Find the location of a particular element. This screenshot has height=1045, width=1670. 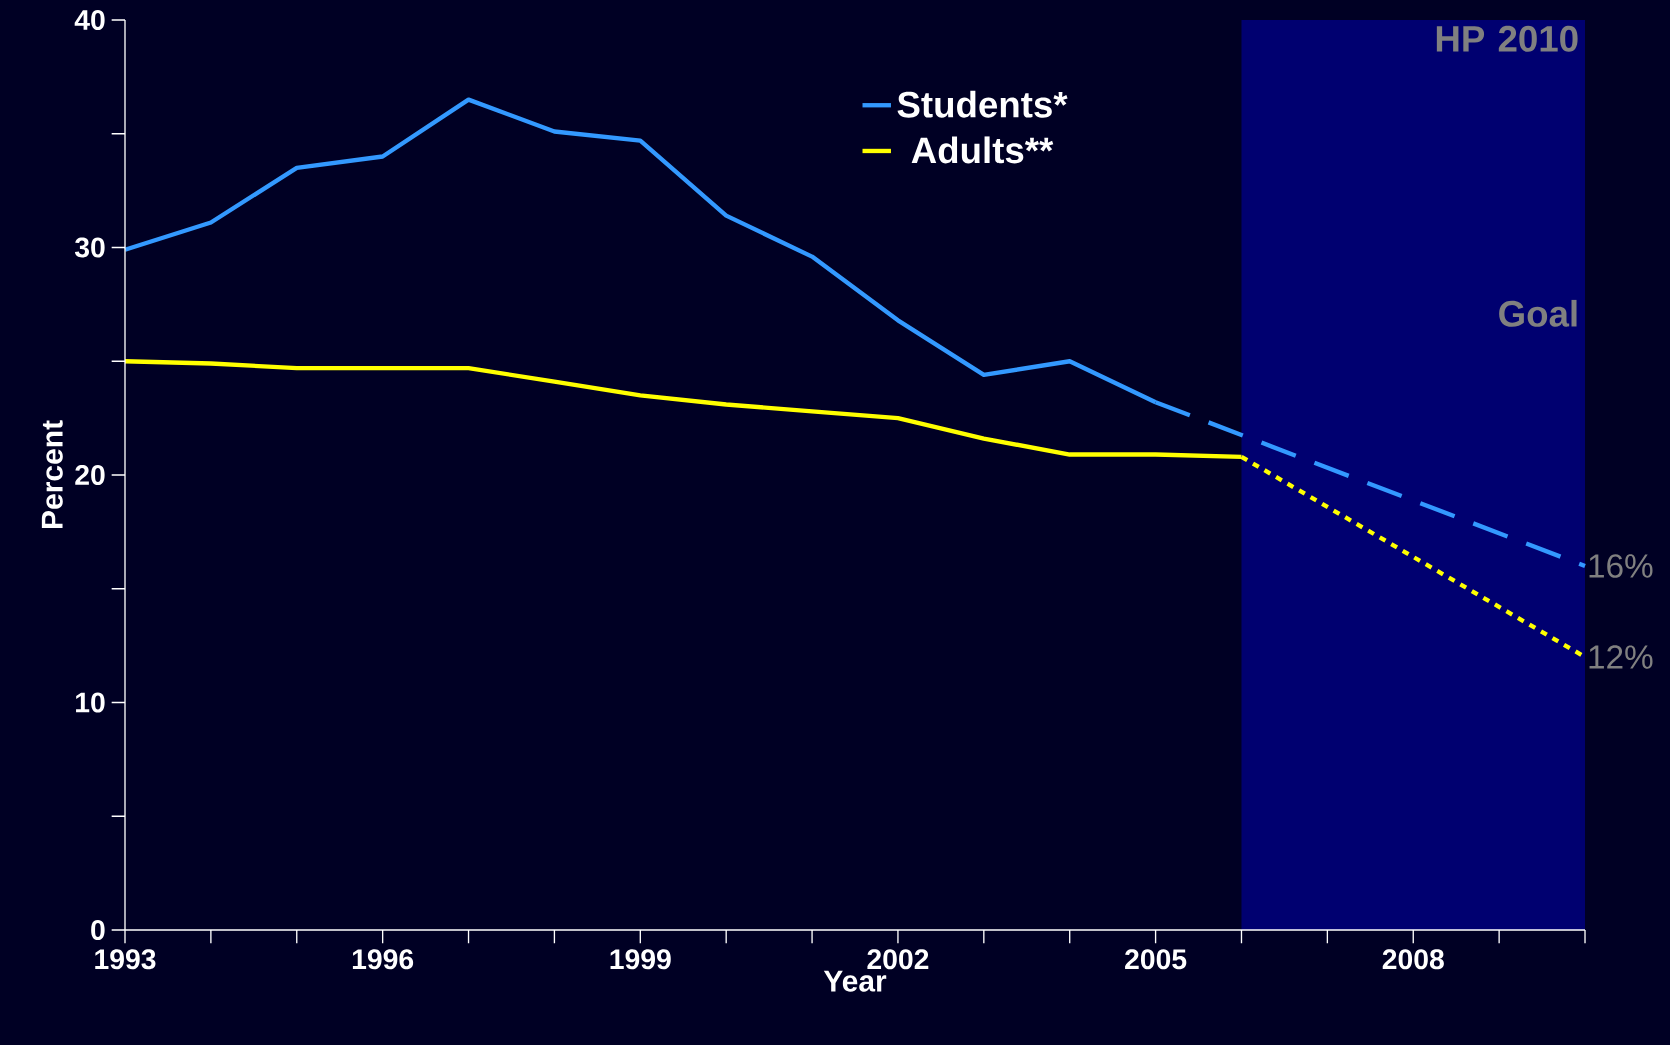

x-tick-label: 2008 is located at coordinates (1413, 959).